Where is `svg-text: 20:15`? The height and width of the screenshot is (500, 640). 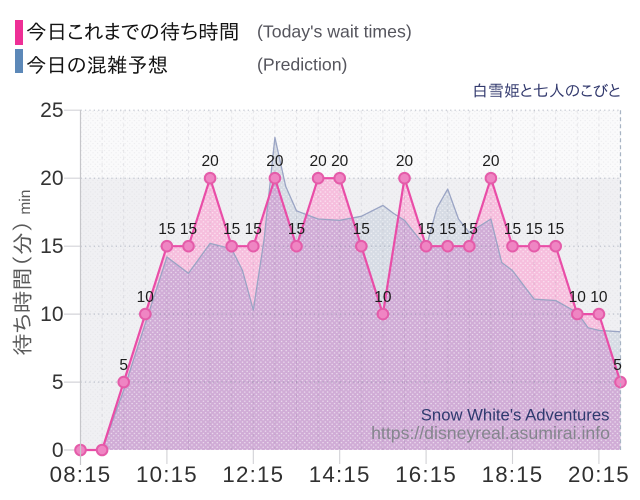
svg-text: 20:15 is located at coordinates (599, 474).